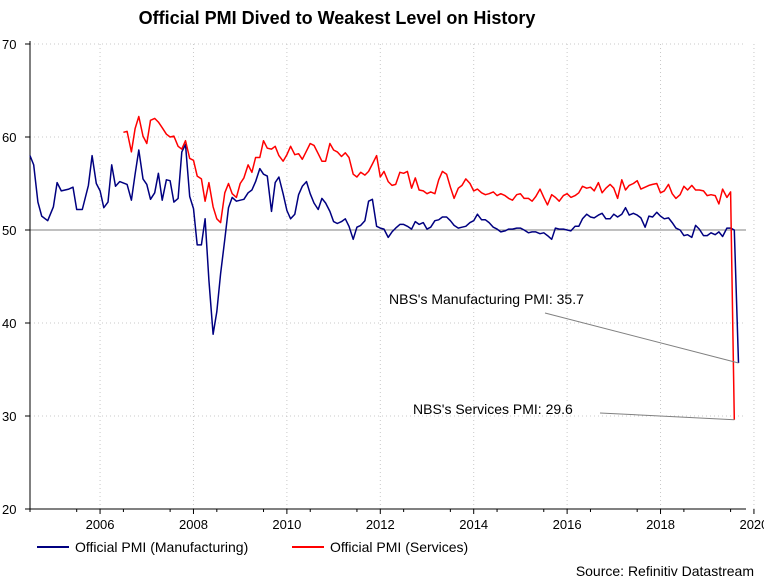 Image resolution: width=764 pixels, height=587 pixels. I want to click on x-tick-label: 2016, so click(567, 524).